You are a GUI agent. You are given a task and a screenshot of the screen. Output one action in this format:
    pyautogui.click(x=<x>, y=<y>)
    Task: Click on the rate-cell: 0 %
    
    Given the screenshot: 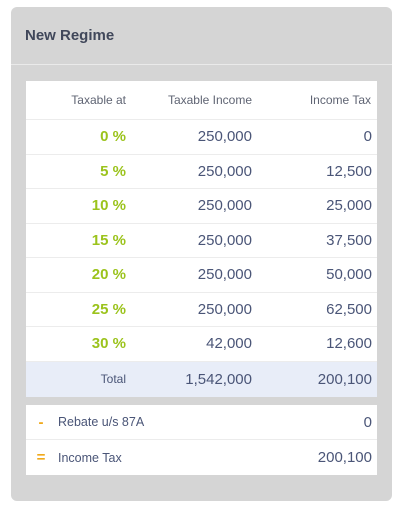 What is the action you would take?
    pyautogui.click(x=113, y=137)
    